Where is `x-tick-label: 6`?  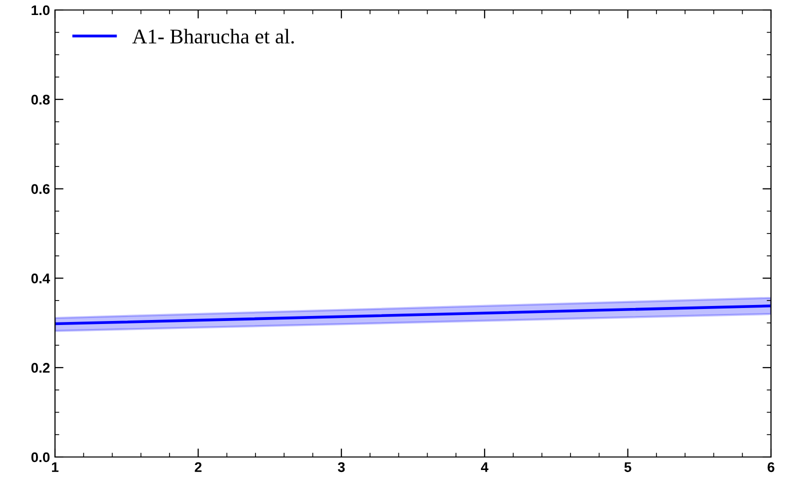
x-tick-label: 6 is located at coordinates (771, 467).